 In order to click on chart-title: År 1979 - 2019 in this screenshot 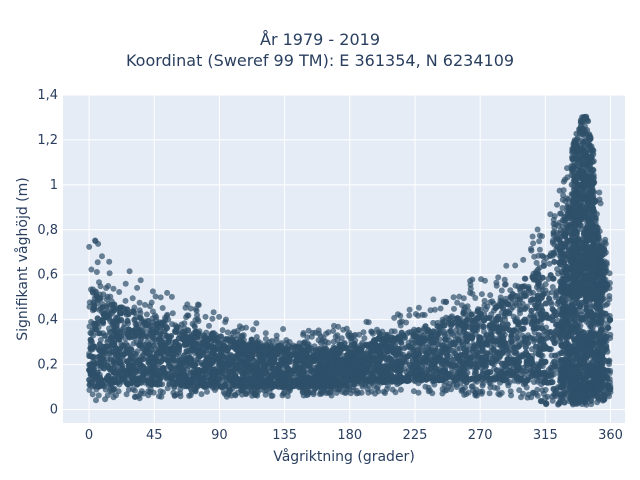, I will do `click(320, 39)`.